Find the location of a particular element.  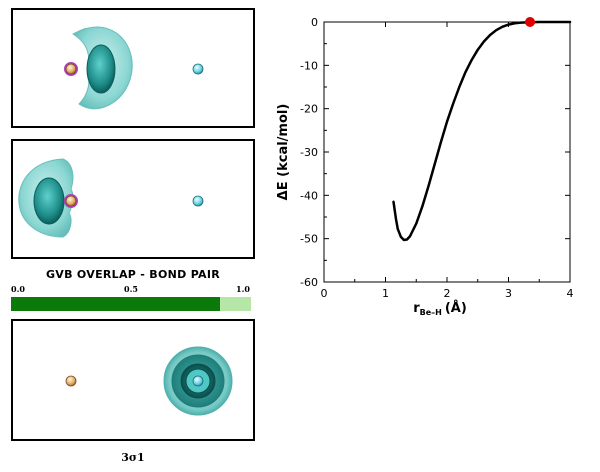

overlap-bar-track is located at coordinates (131, 304).